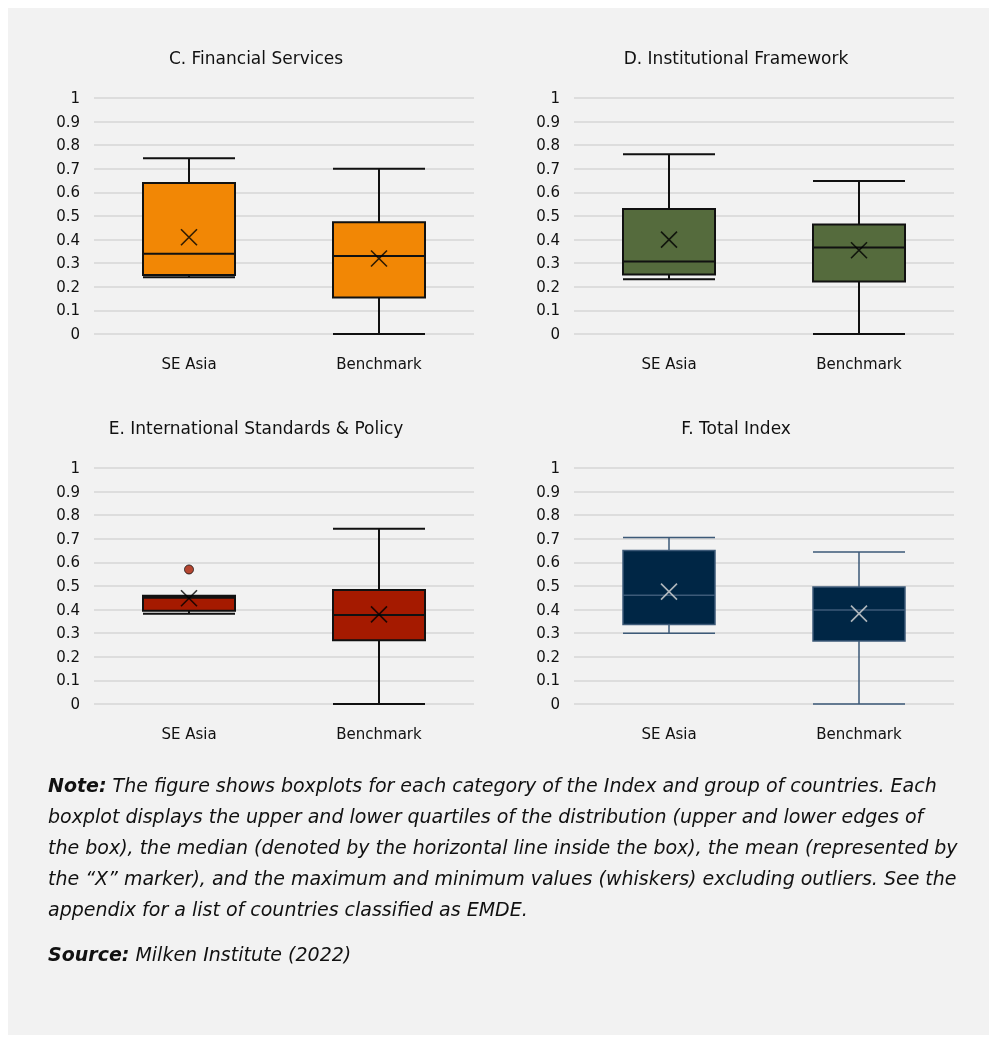 The image size is (989, 1043). I want to click on source-note: Source: Milken Institute (2022), so click(200, 954).